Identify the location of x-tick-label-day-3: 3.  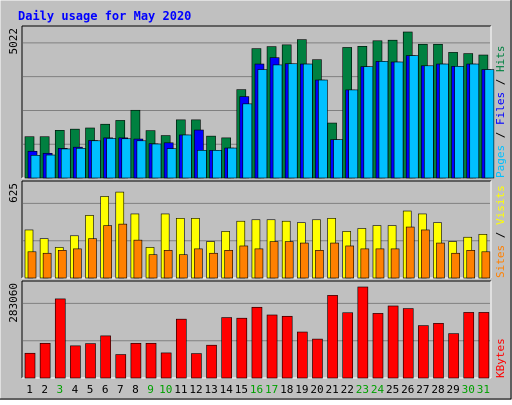
(60, 389).